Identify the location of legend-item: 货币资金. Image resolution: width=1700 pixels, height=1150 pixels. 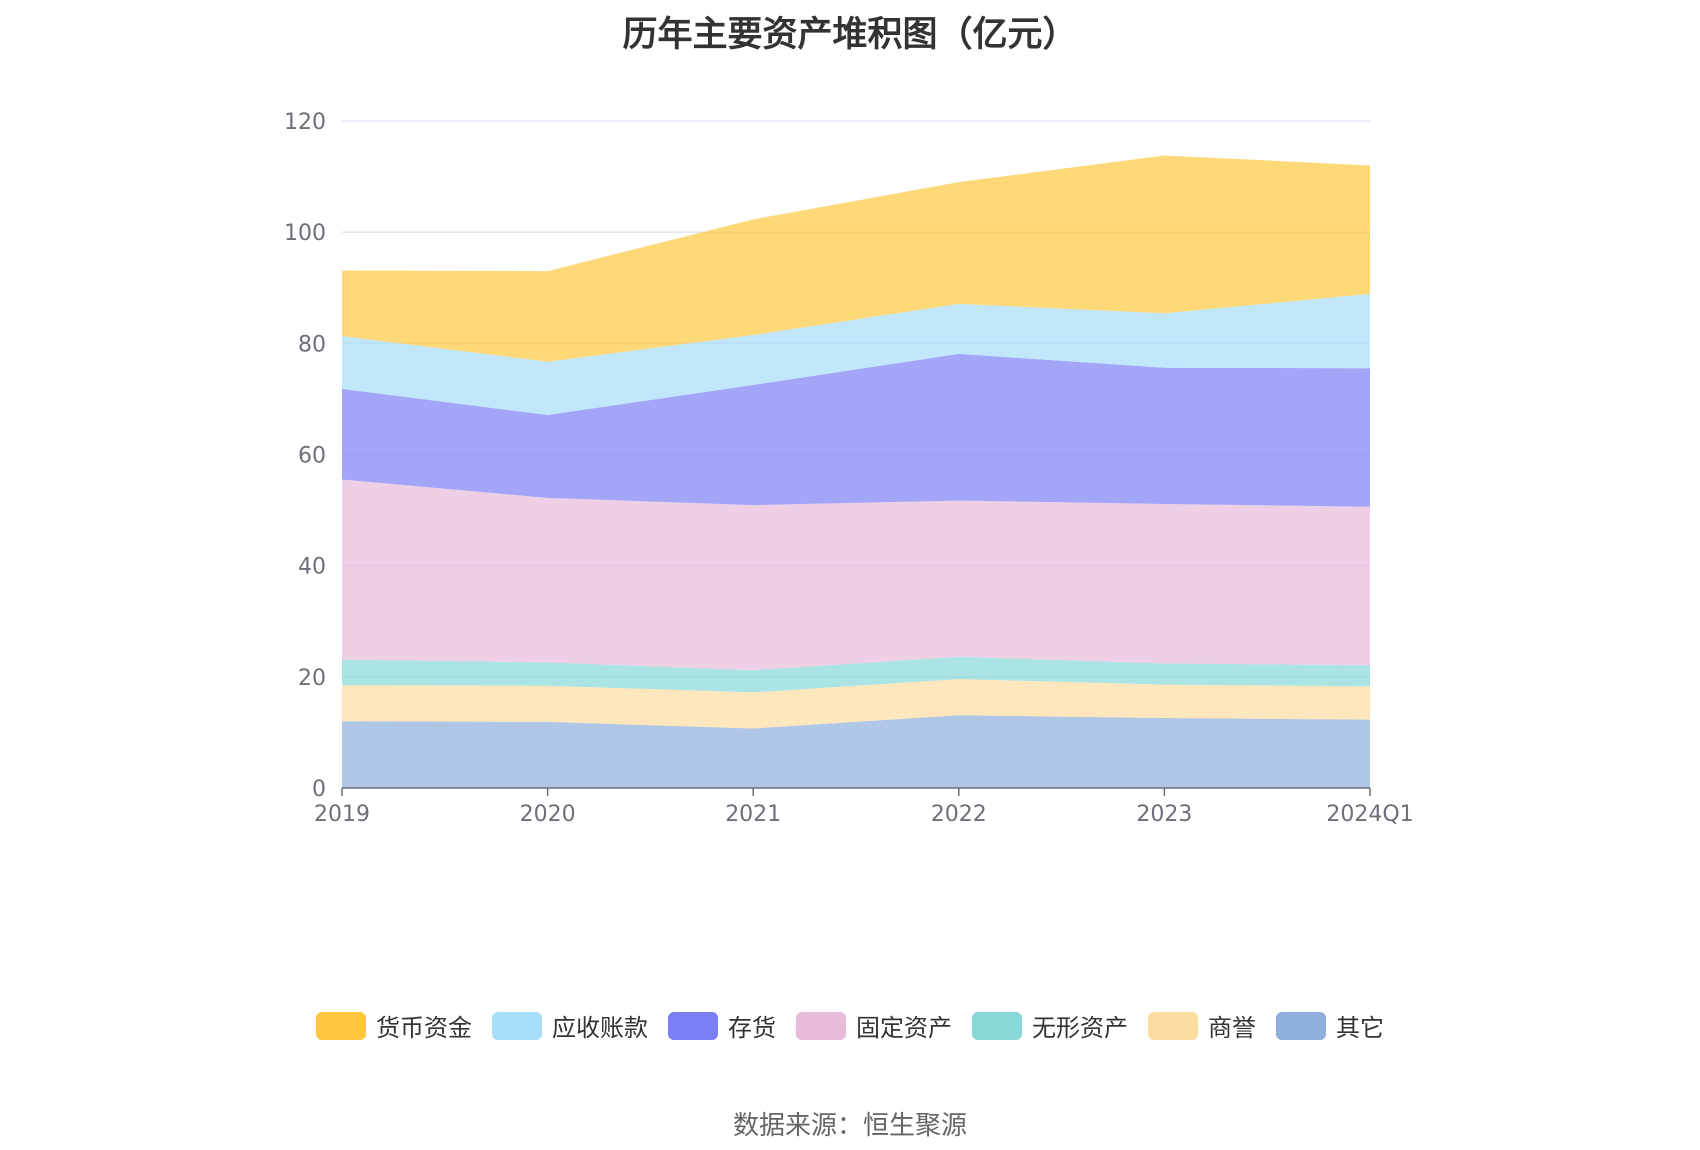
(394, 1025).